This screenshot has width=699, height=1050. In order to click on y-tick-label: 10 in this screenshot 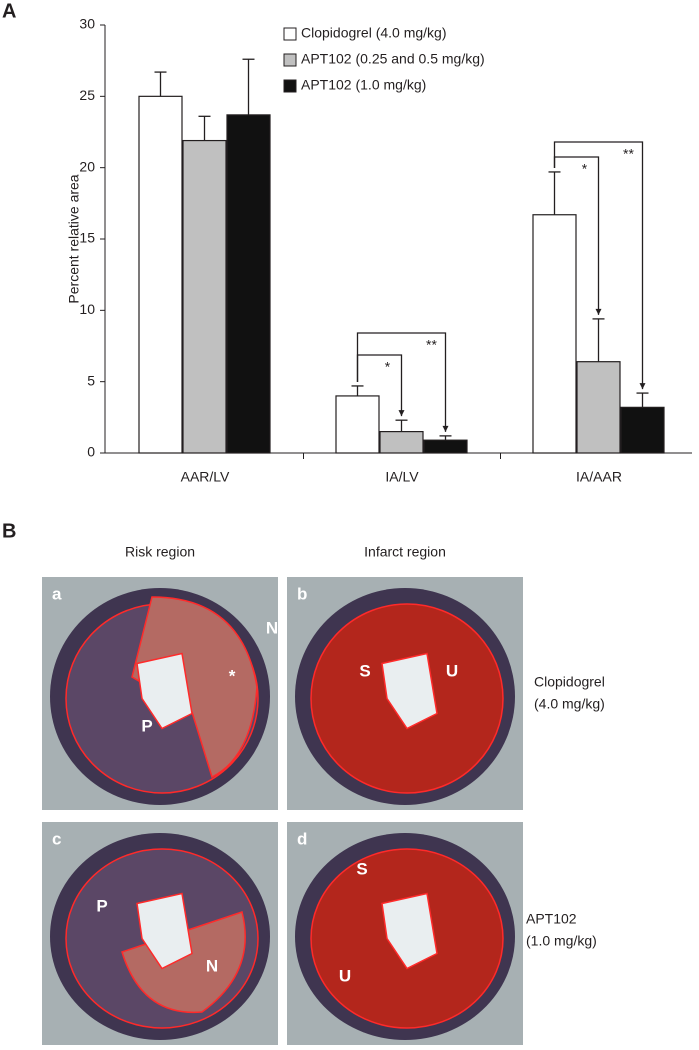, I will do `click(87, 309)`.